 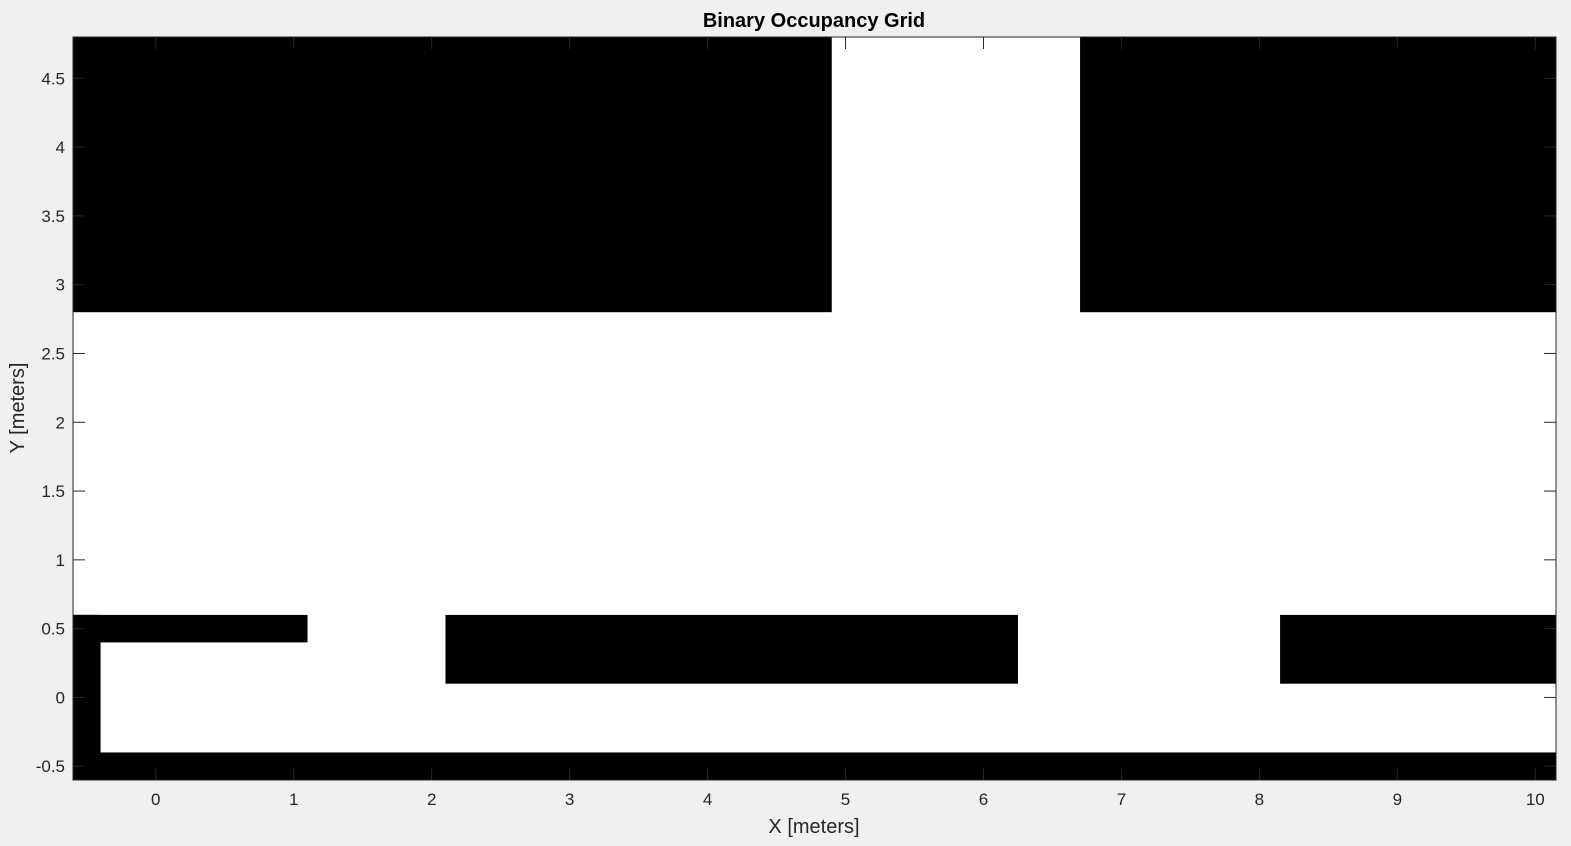 What do you see at coordinates (293, 799) in the screenshot?
I see `x-tick-label: 1` at bounding box center [293, 799].